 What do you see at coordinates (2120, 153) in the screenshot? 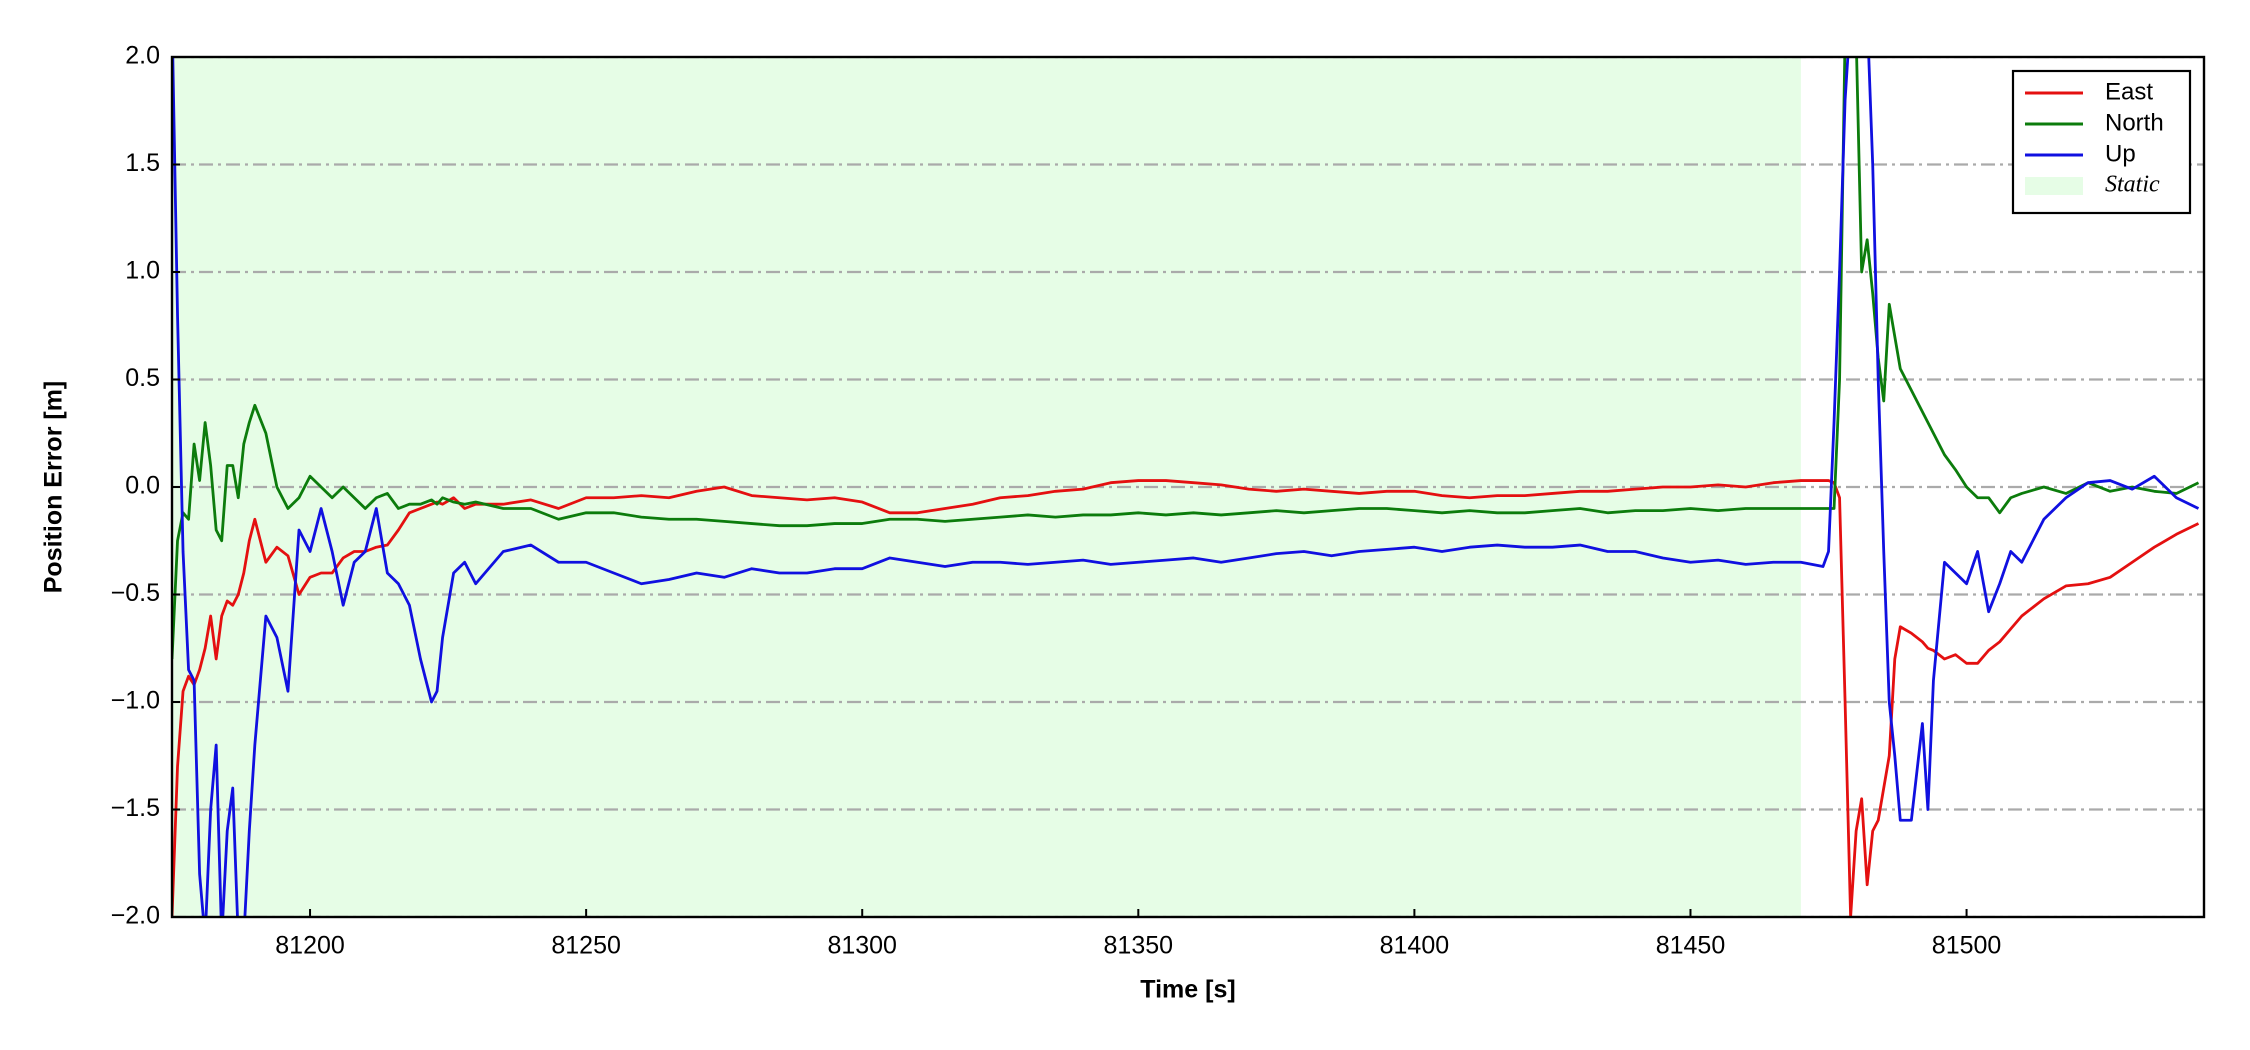
I see `legend-label: Up` at bounding box center [2120, 153].